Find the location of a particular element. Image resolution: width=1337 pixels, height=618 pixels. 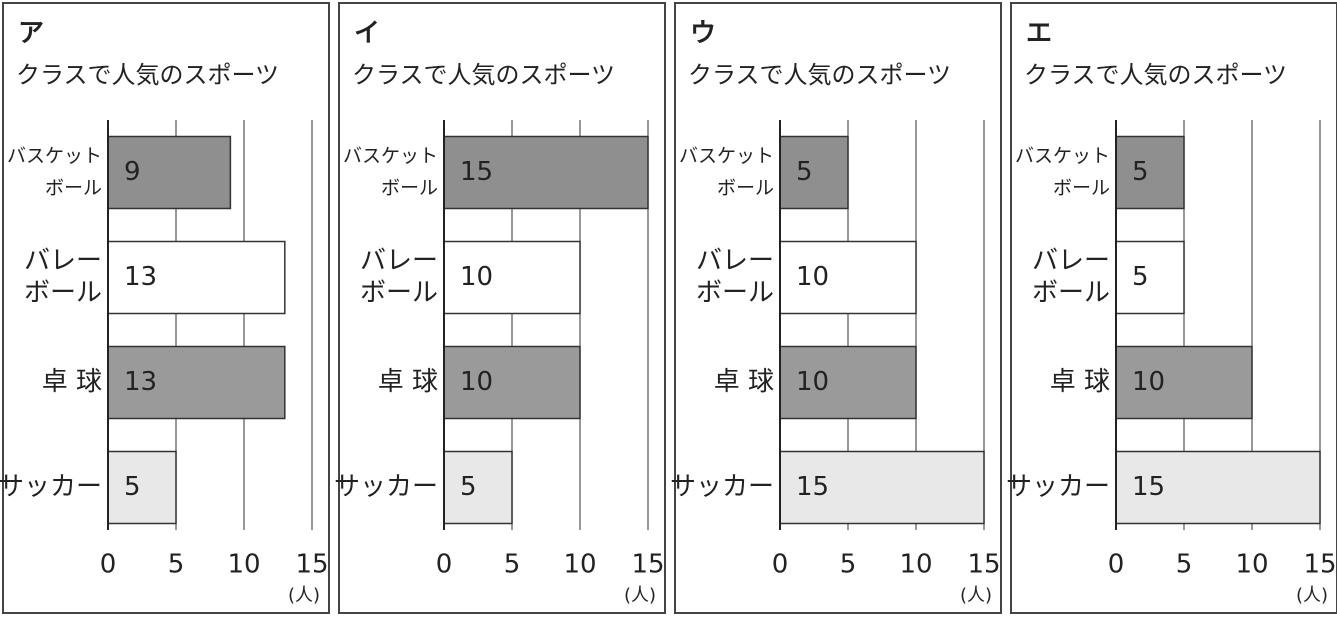

panel-label: エ is located at coordinates (1039, 34).